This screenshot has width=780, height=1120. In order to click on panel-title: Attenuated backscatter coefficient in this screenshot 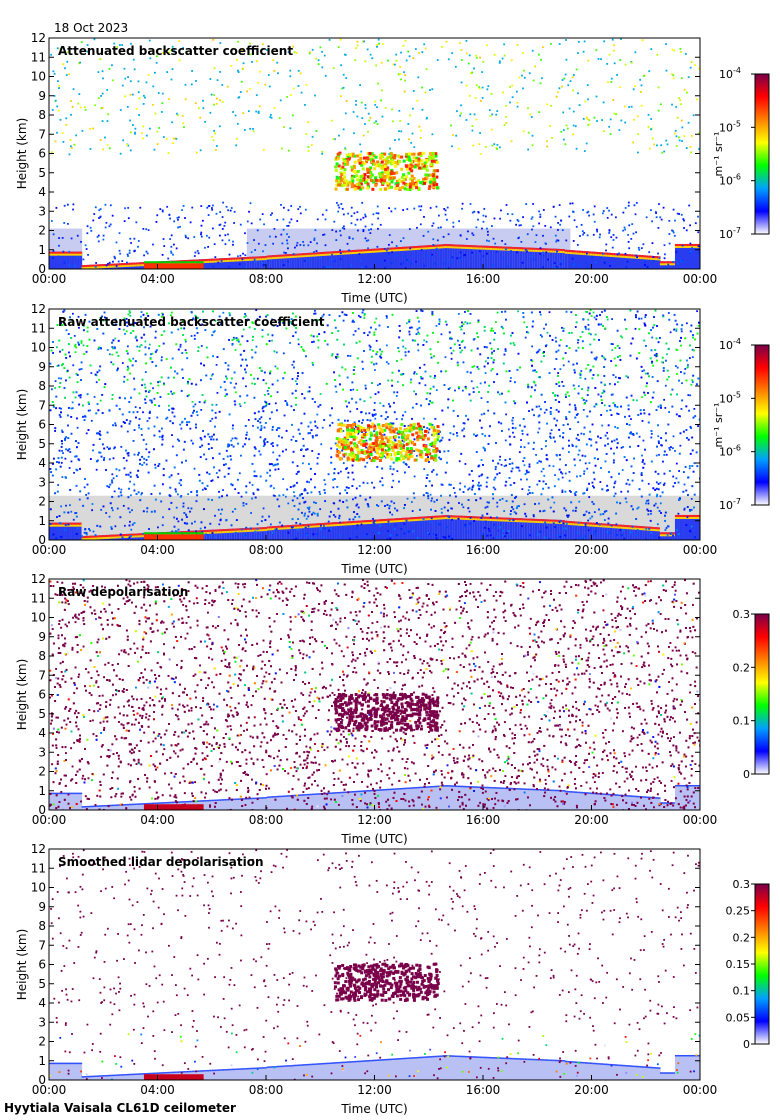, I will do `click(175, 51)`.